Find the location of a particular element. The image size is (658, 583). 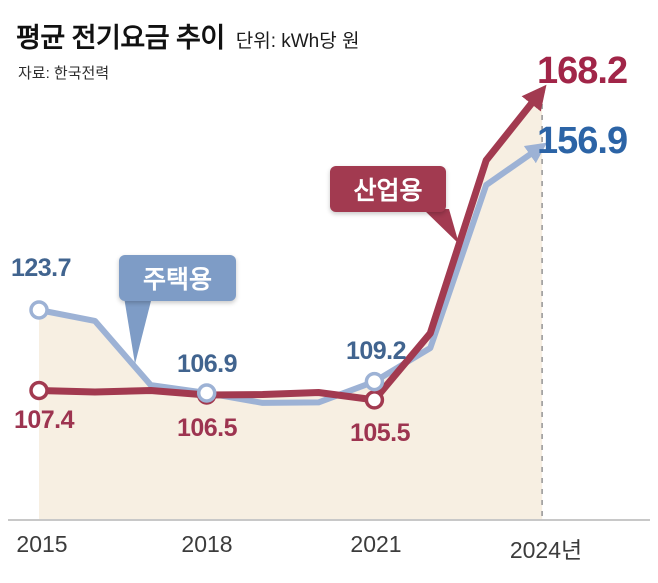

source-label: 자료: 한국전력 is located at coordinates (64, 73).